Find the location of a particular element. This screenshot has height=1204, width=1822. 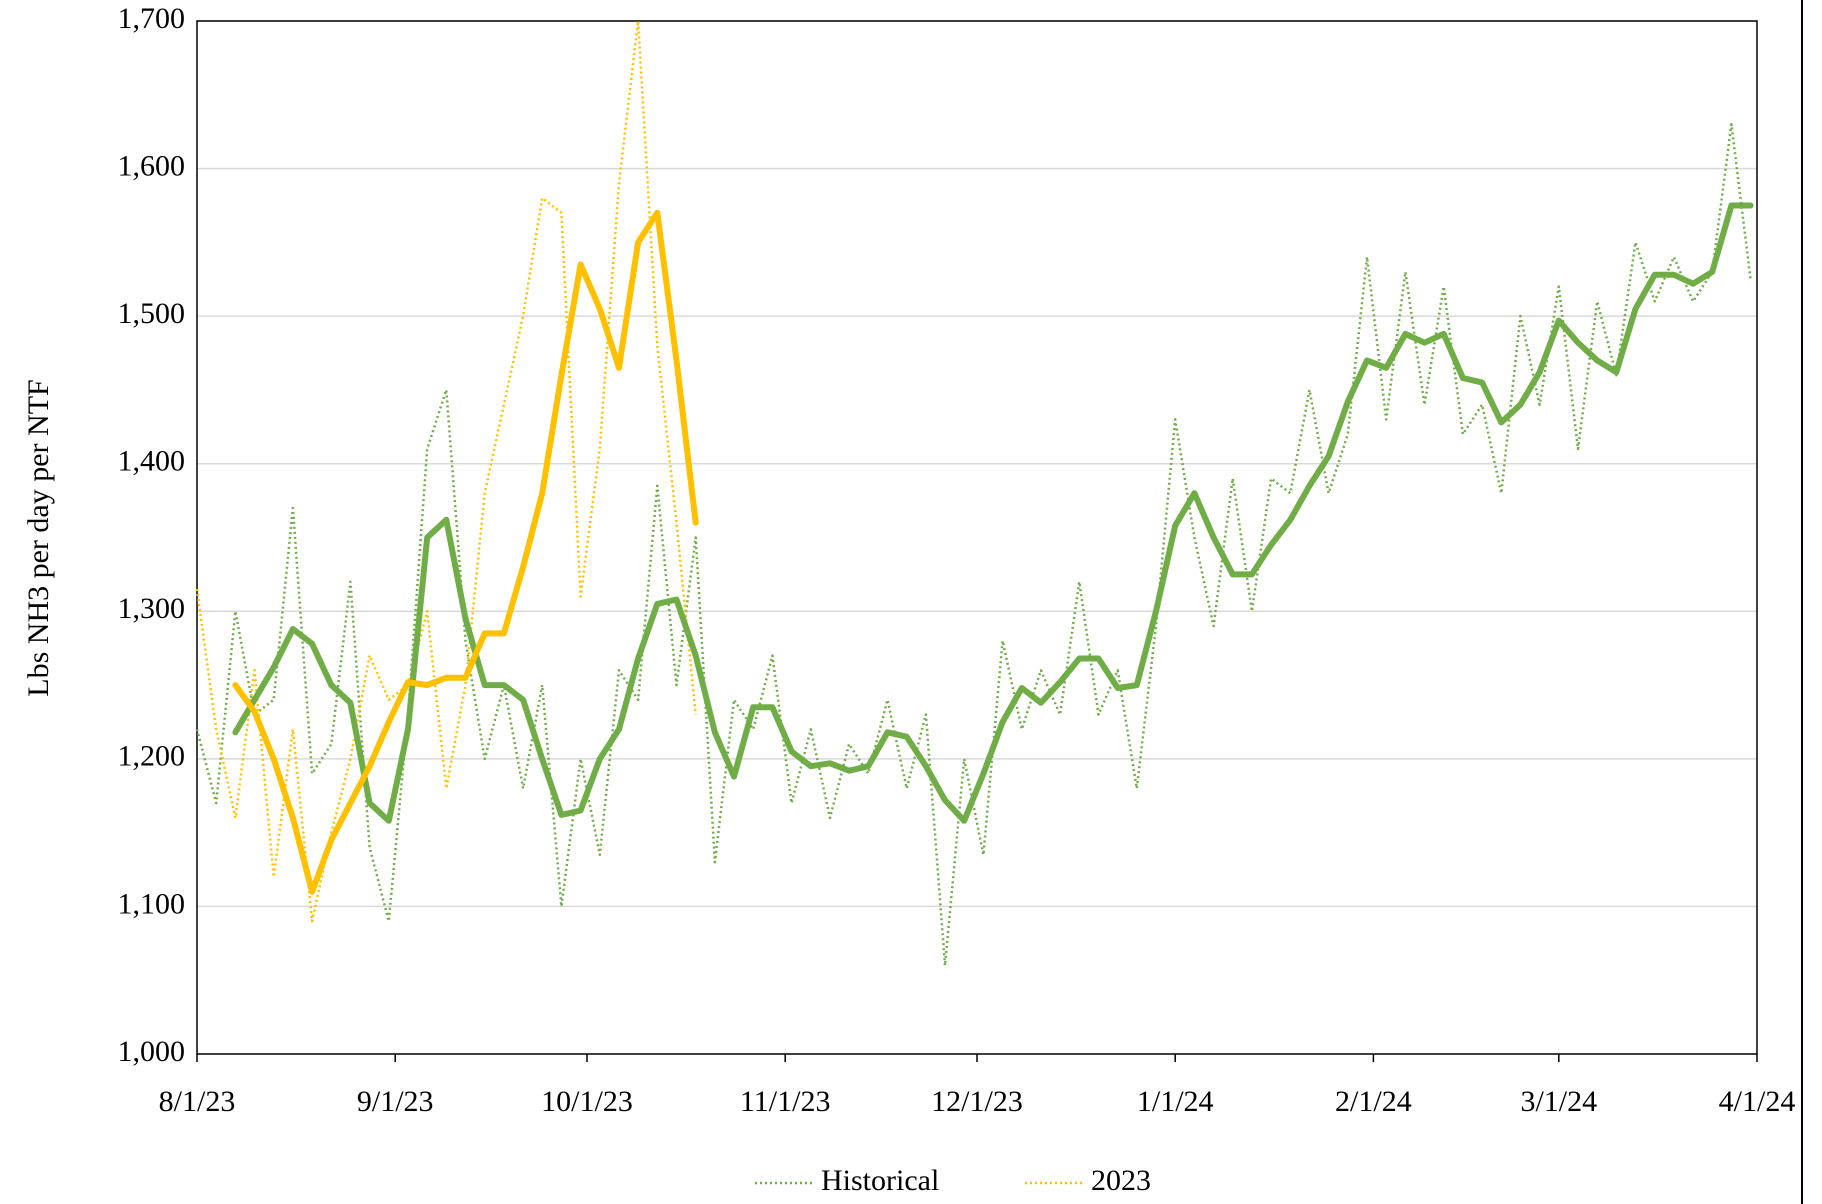

legend-label: Historical is located at coordinates (880, 1180).